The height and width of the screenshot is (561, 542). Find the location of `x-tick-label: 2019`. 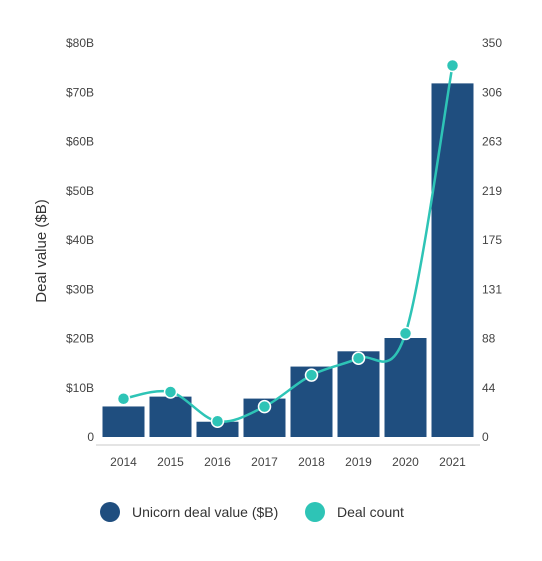

x-tick-label: 2019 is located at coordinates (358, 462).